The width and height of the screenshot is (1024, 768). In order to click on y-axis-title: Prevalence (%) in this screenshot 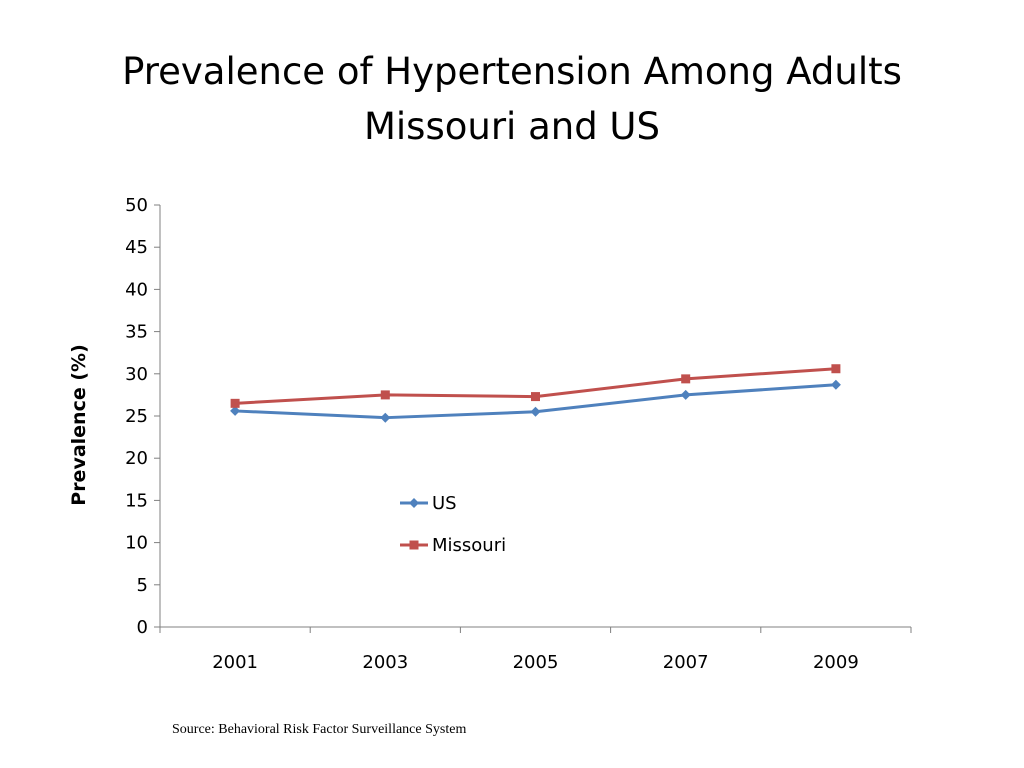, I will do `click(79, 424)`.